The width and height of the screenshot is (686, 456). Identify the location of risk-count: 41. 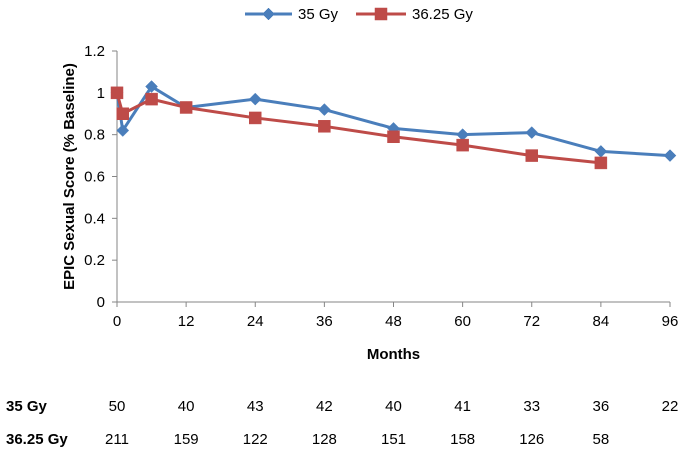
(462, 406).